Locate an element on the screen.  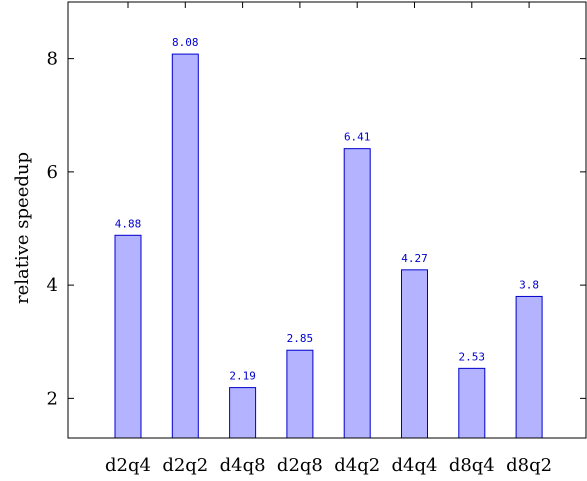
x-tick-label-d4q2: d4q2 is located at coordinates (357, 465).